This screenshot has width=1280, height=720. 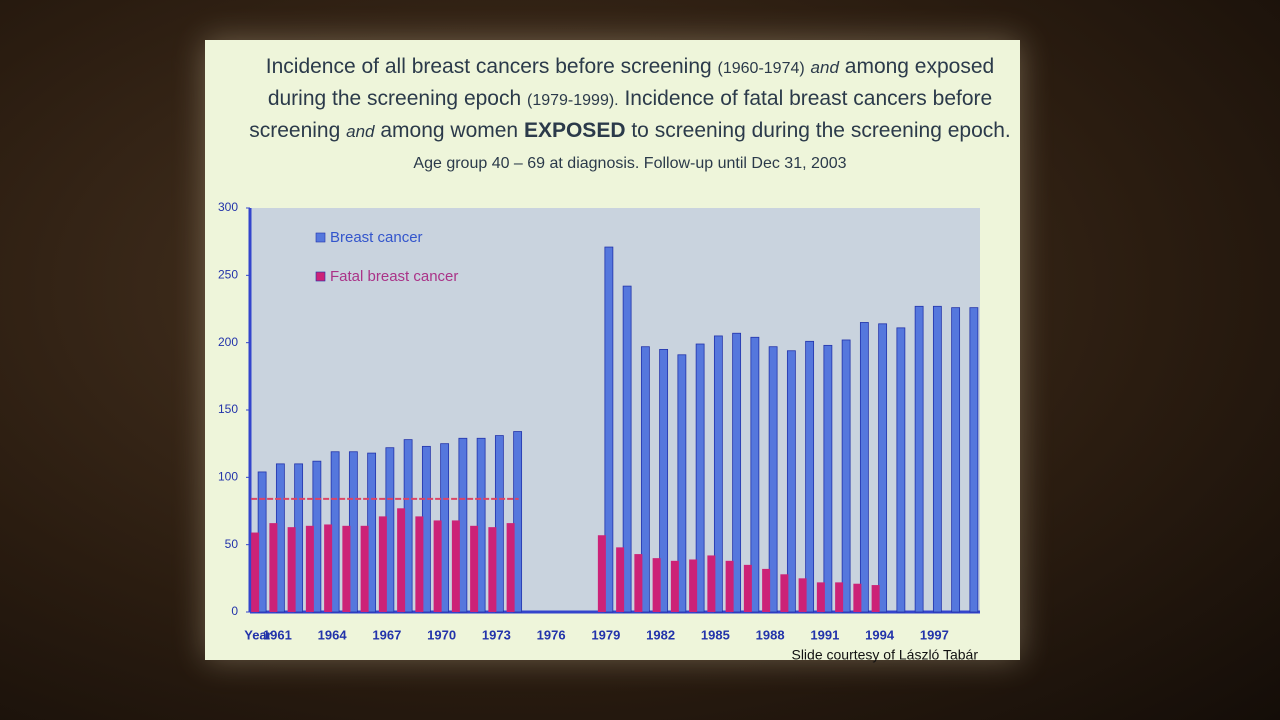 What do you see at coordinates (228, 409) in the screenshot?
I see `y-tick-label: 150` at bounding box center [228, 409].